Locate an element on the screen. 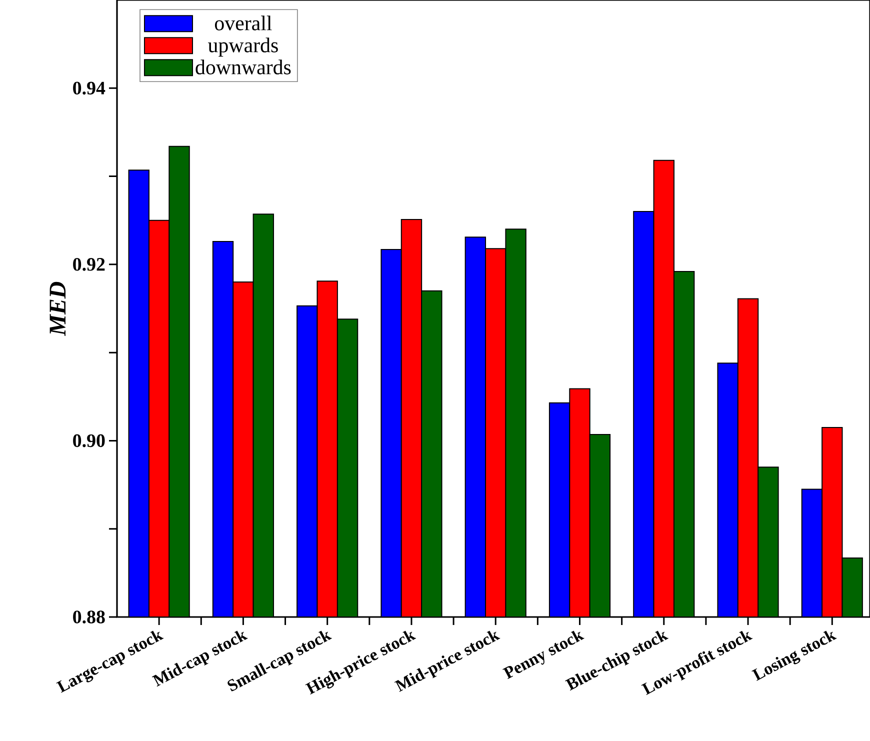  y-tick-label: 0.88 is located at coordinates (89, 617).